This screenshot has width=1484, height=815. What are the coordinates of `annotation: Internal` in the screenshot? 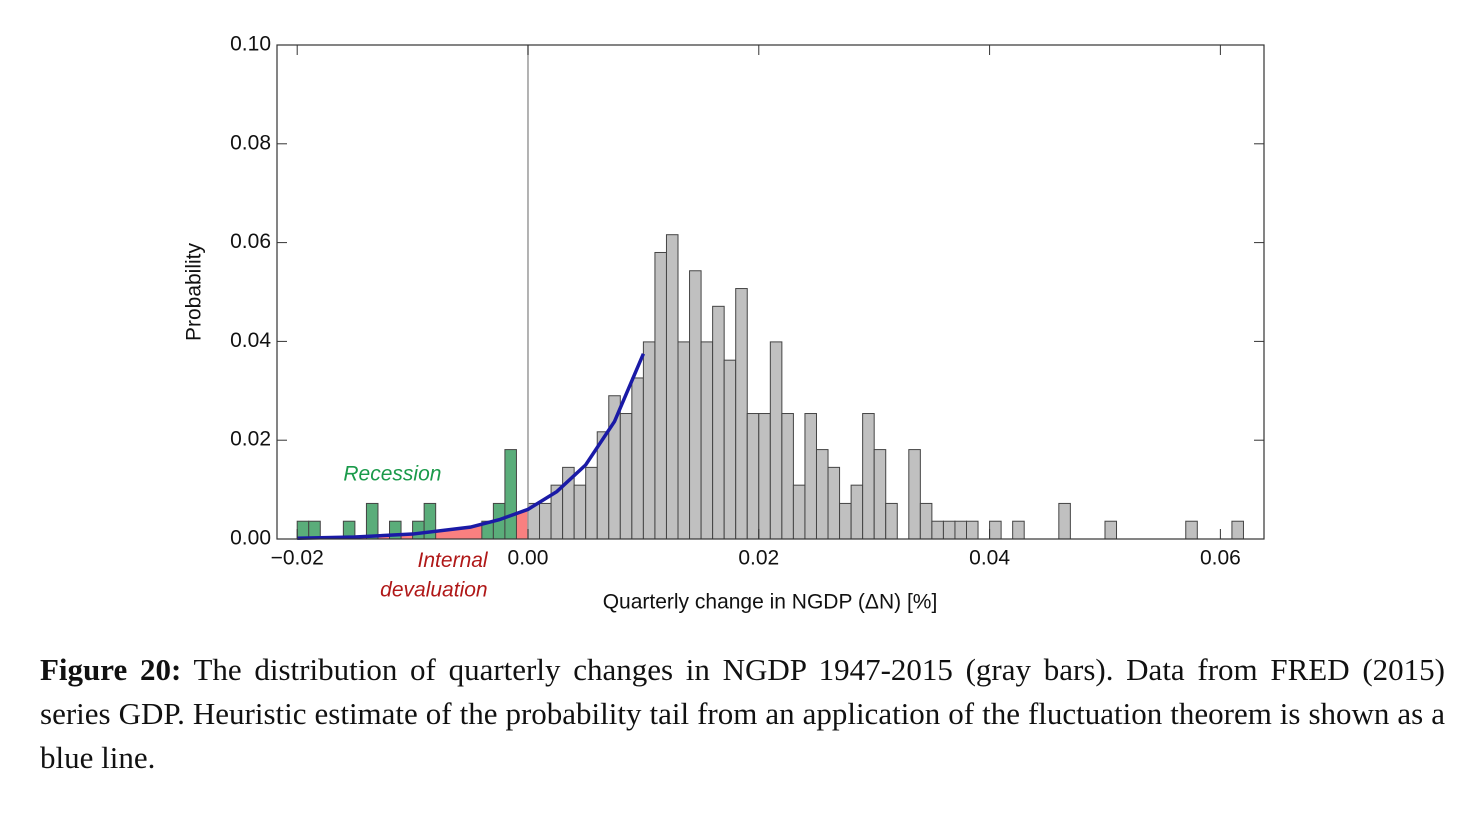 It's located at (453, 560).